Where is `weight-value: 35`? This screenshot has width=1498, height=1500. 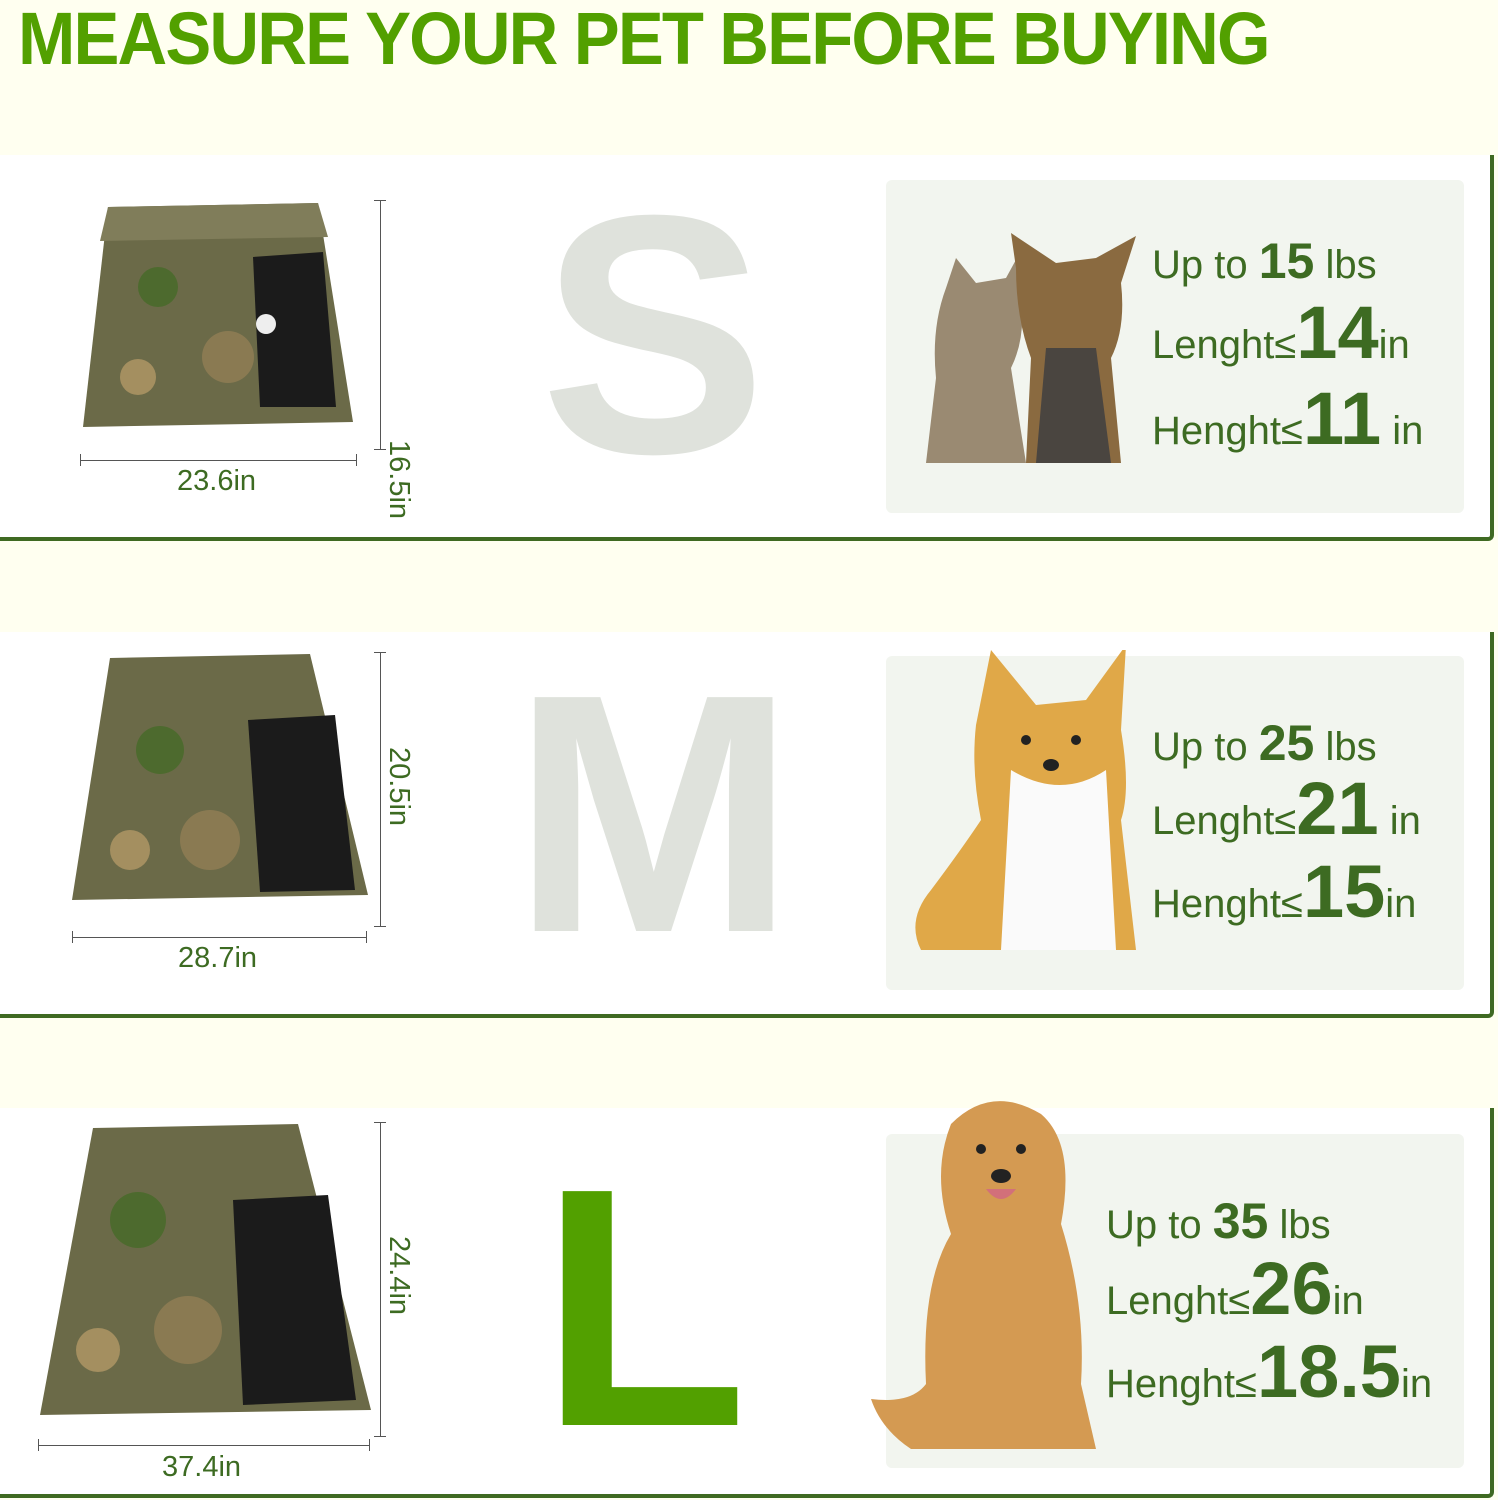 weight-value: 35 is located at coordinates (1240, 1221).